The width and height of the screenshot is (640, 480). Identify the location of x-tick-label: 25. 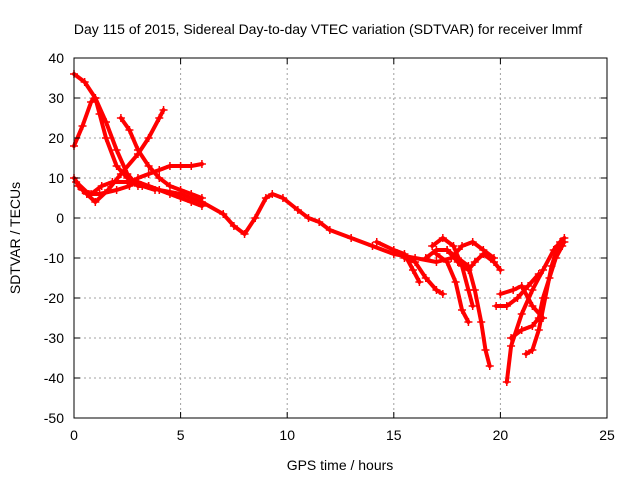
(607, 435).